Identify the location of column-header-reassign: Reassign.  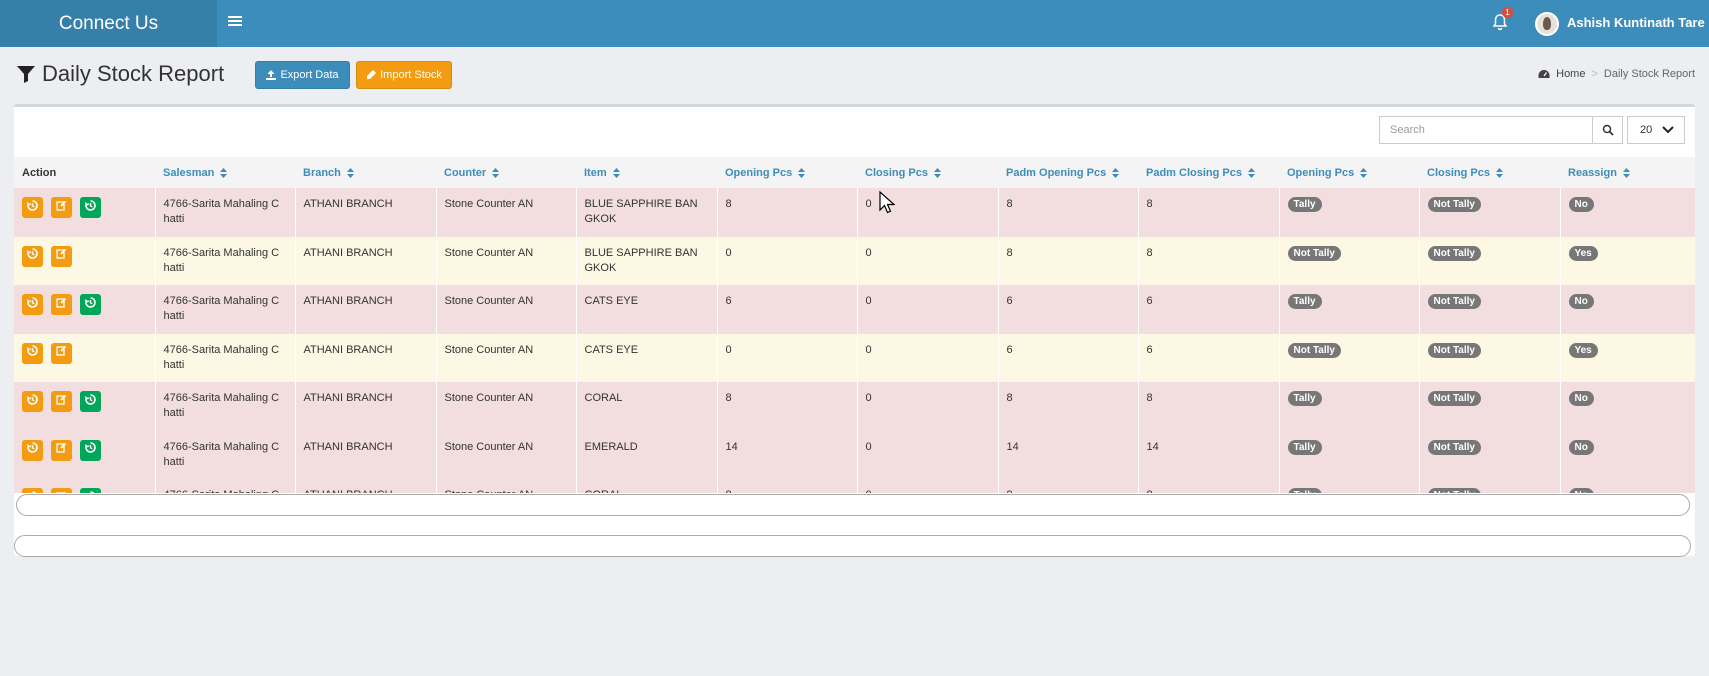
(1627, 172).